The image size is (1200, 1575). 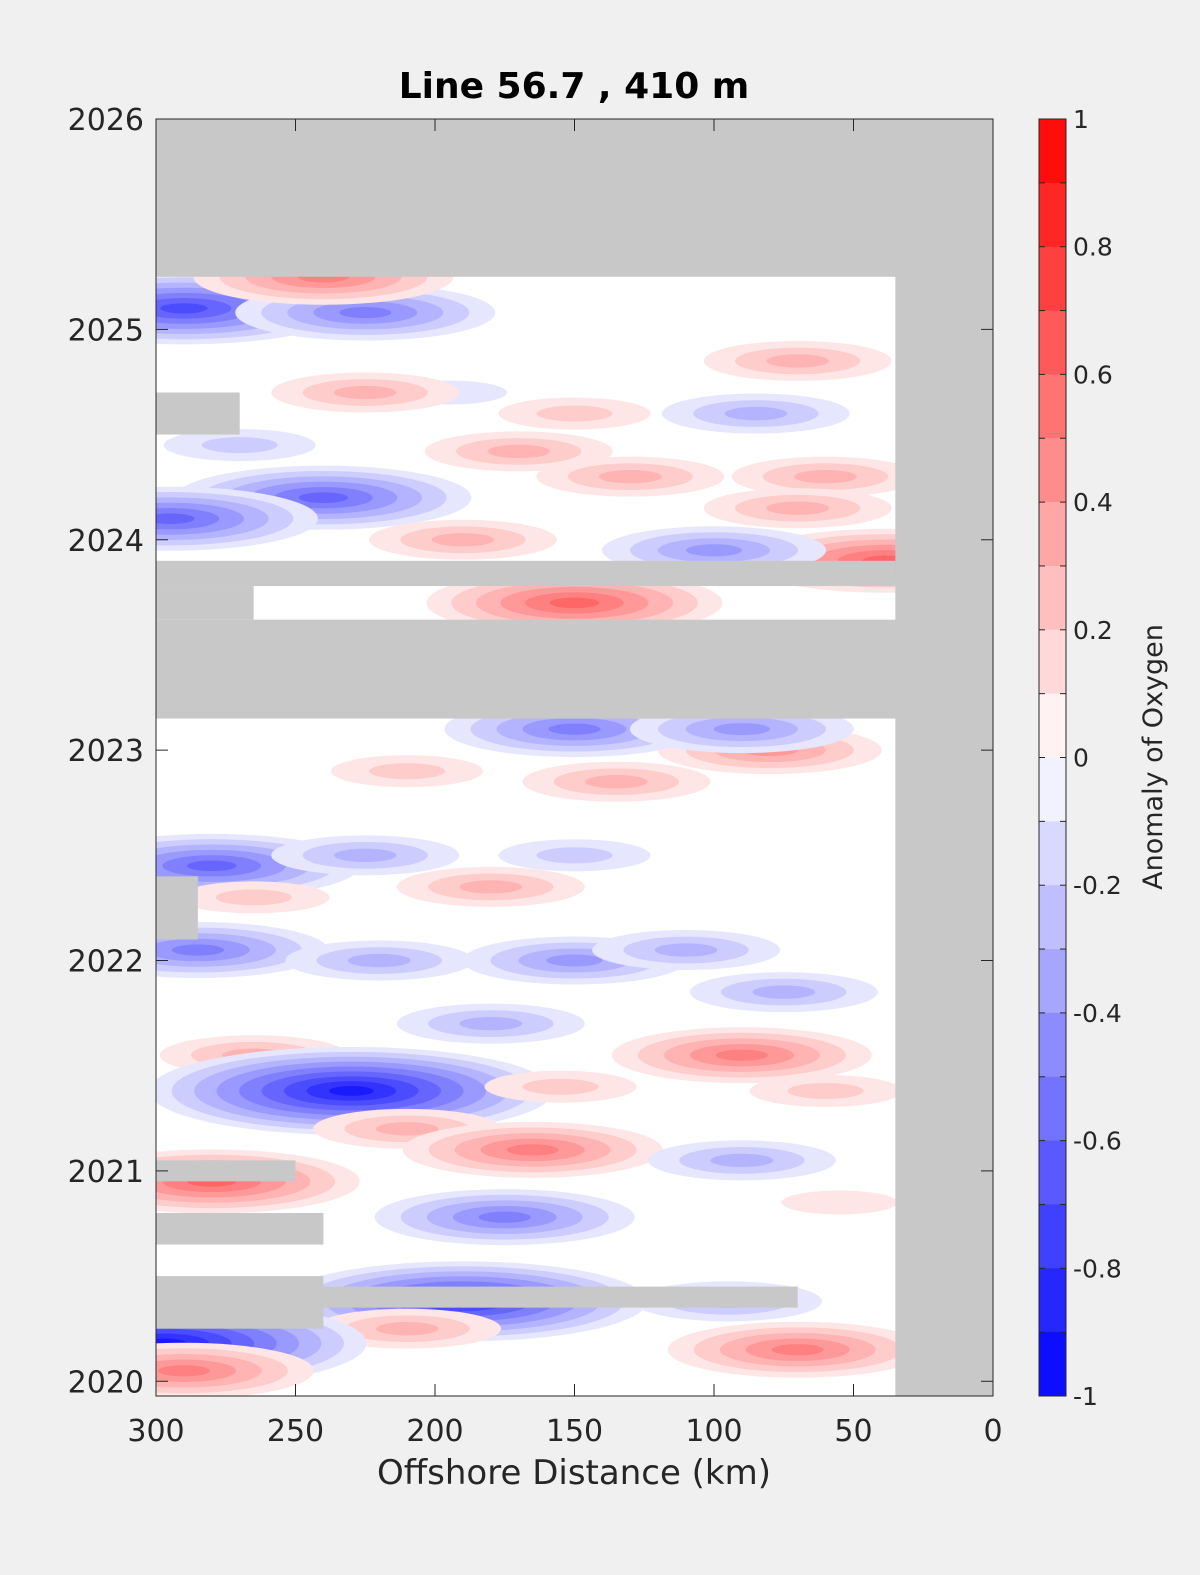 What do you see at coordinates (713, 1431) in the screenshot?
I see `x-tick-label: 100` at bounding box center [713, 1431].